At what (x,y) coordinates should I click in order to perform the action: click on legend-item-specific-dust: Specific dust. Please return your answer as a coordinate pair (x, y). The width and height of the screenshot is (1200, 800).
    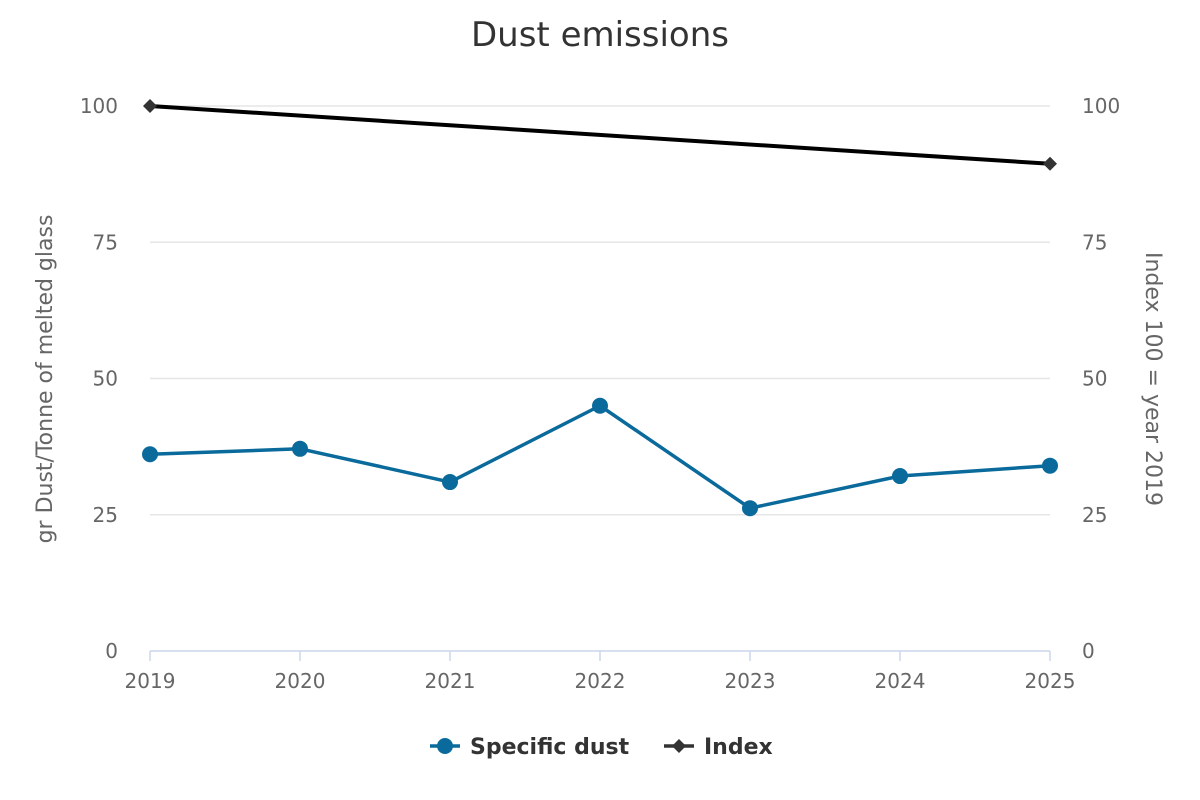
    Looking at the image, I should click on (530, 747).